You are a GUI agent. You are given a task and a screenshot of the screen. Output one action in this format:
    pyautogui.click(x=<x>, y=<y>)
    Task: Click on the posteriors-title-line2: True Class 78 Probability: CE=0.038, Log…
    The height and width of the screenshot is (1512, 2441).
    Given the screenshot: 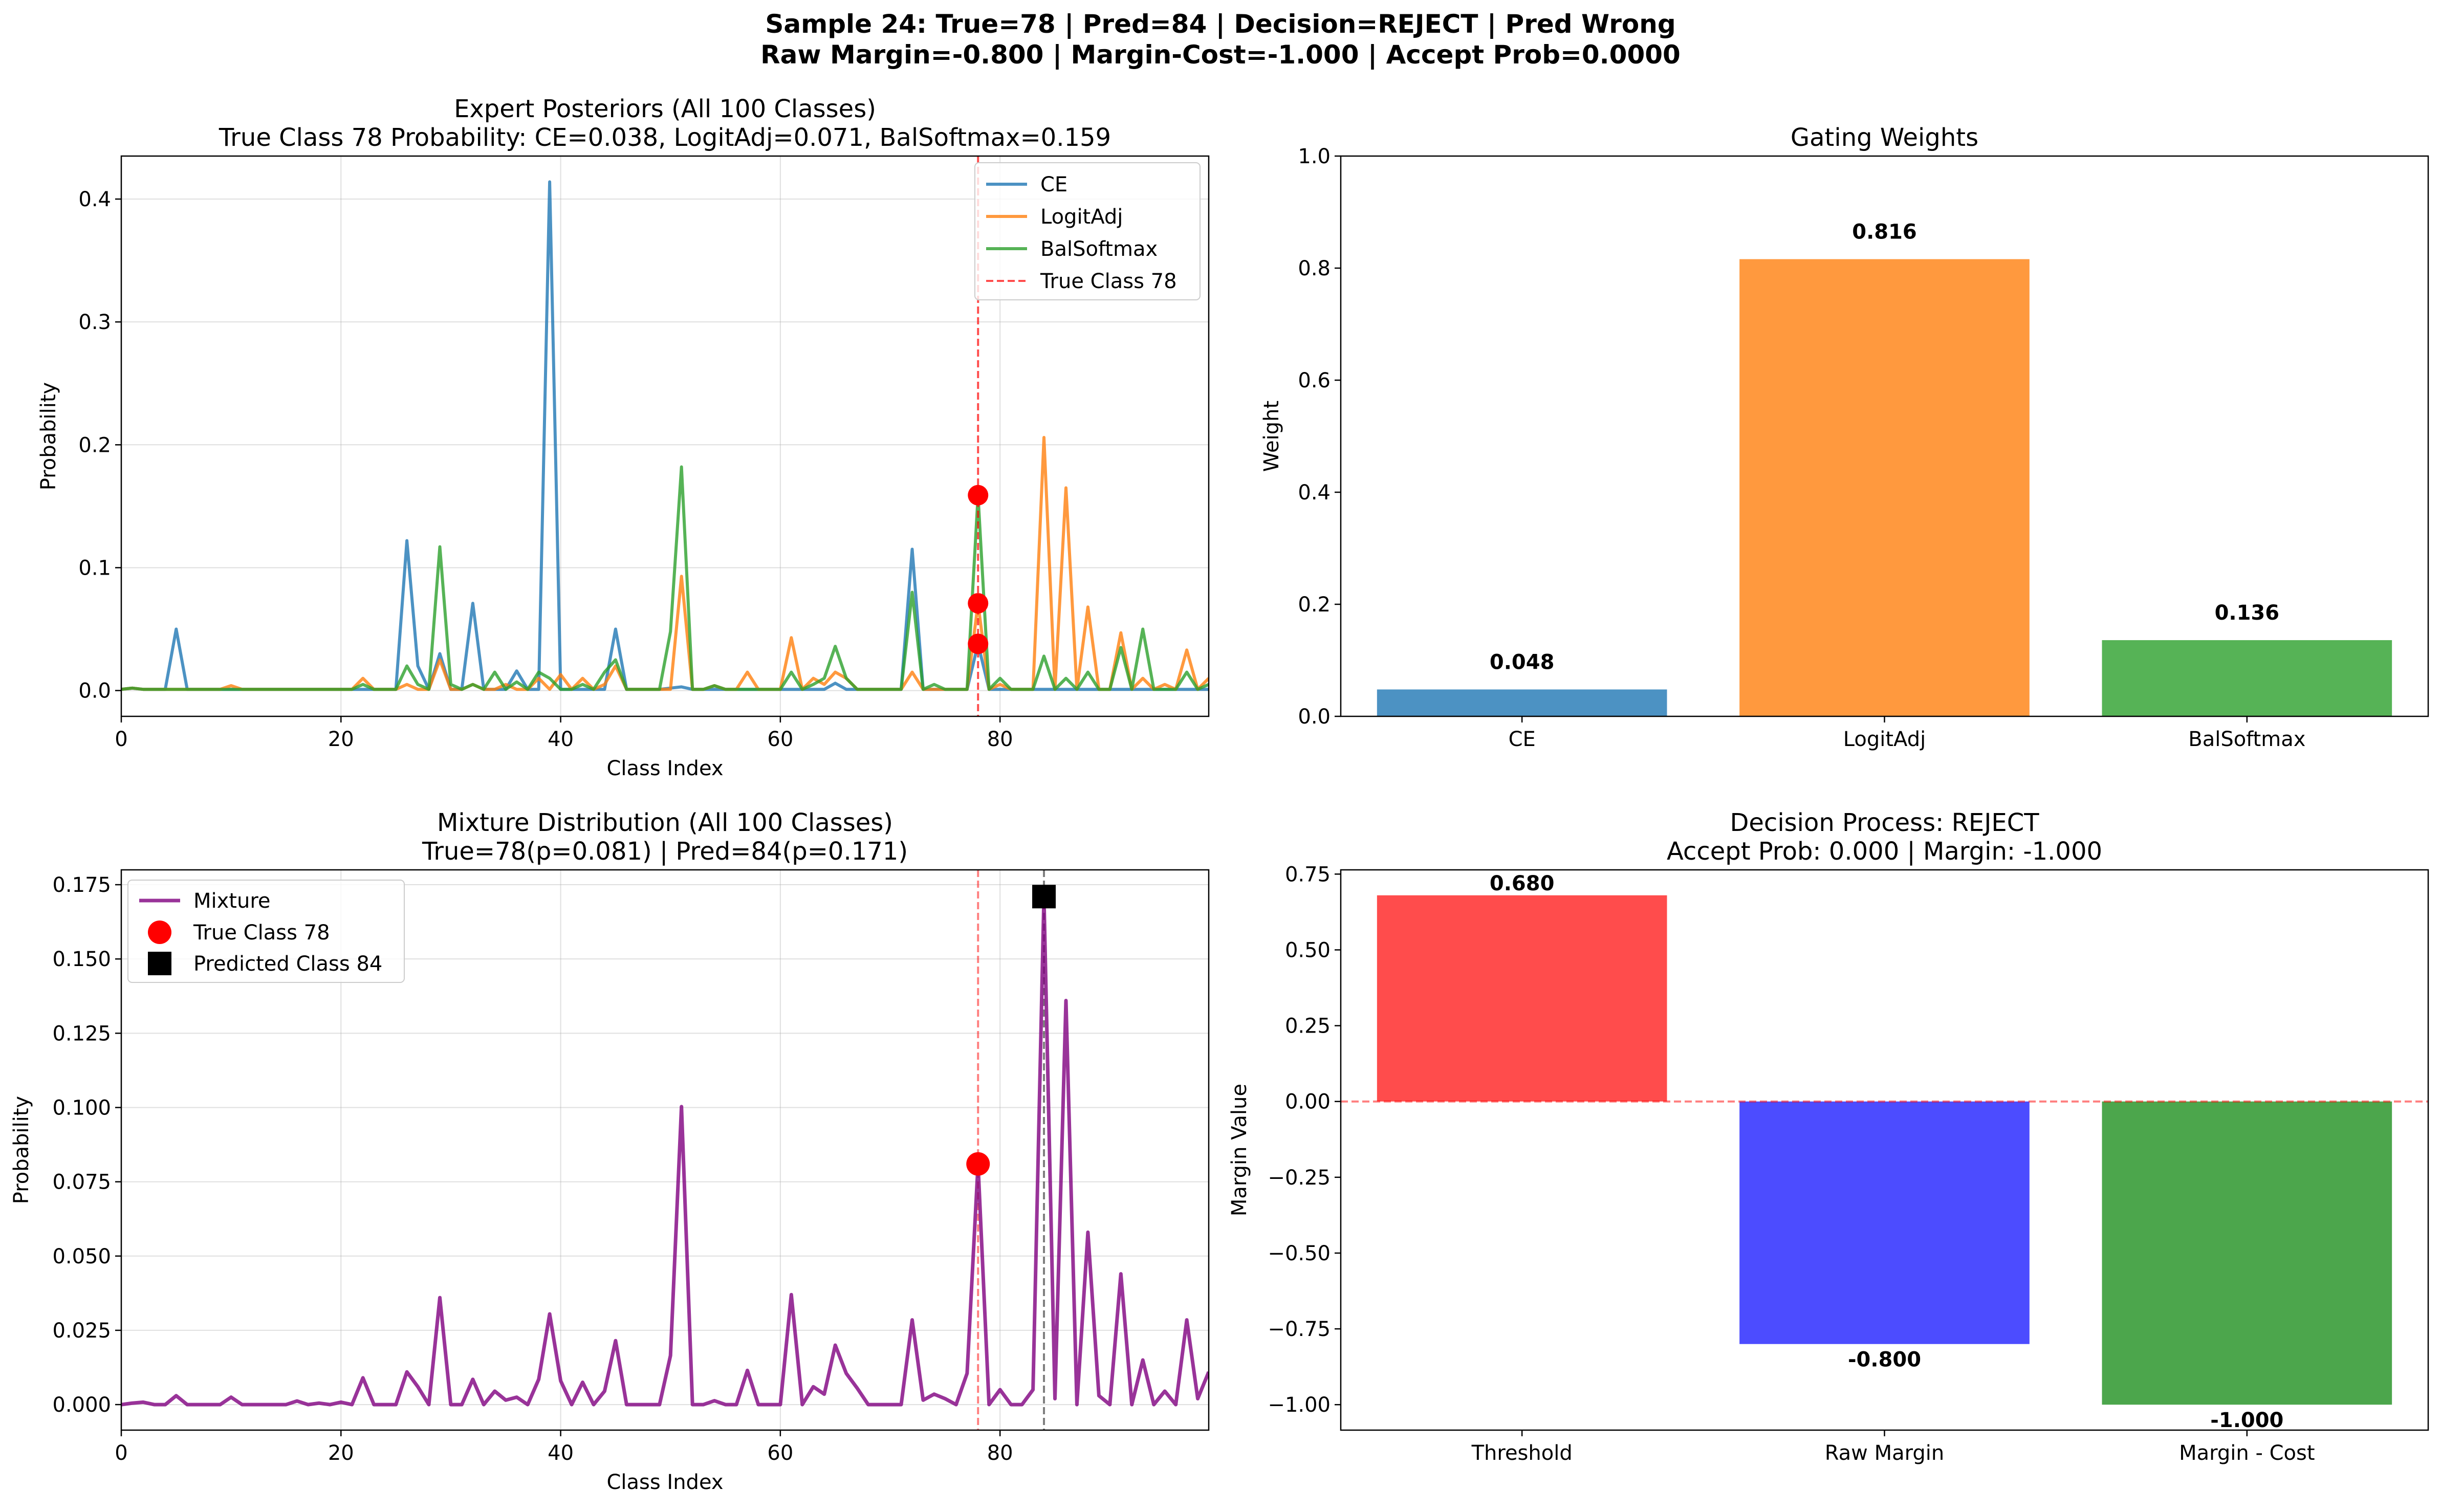 What is the action you would take?
    pyautogui.click(x=665, y=138)
    